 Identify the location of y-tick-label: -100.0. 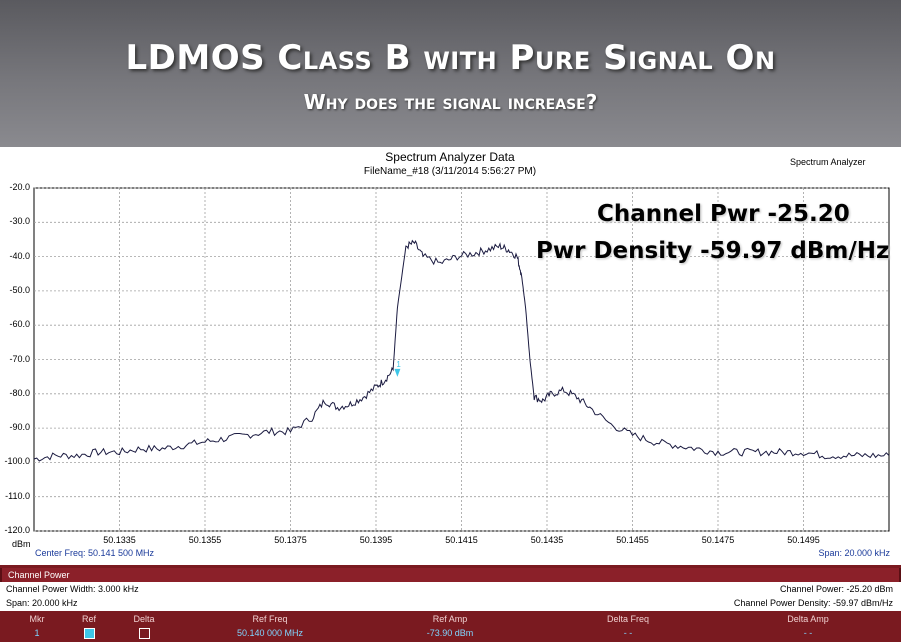
(17, 461).